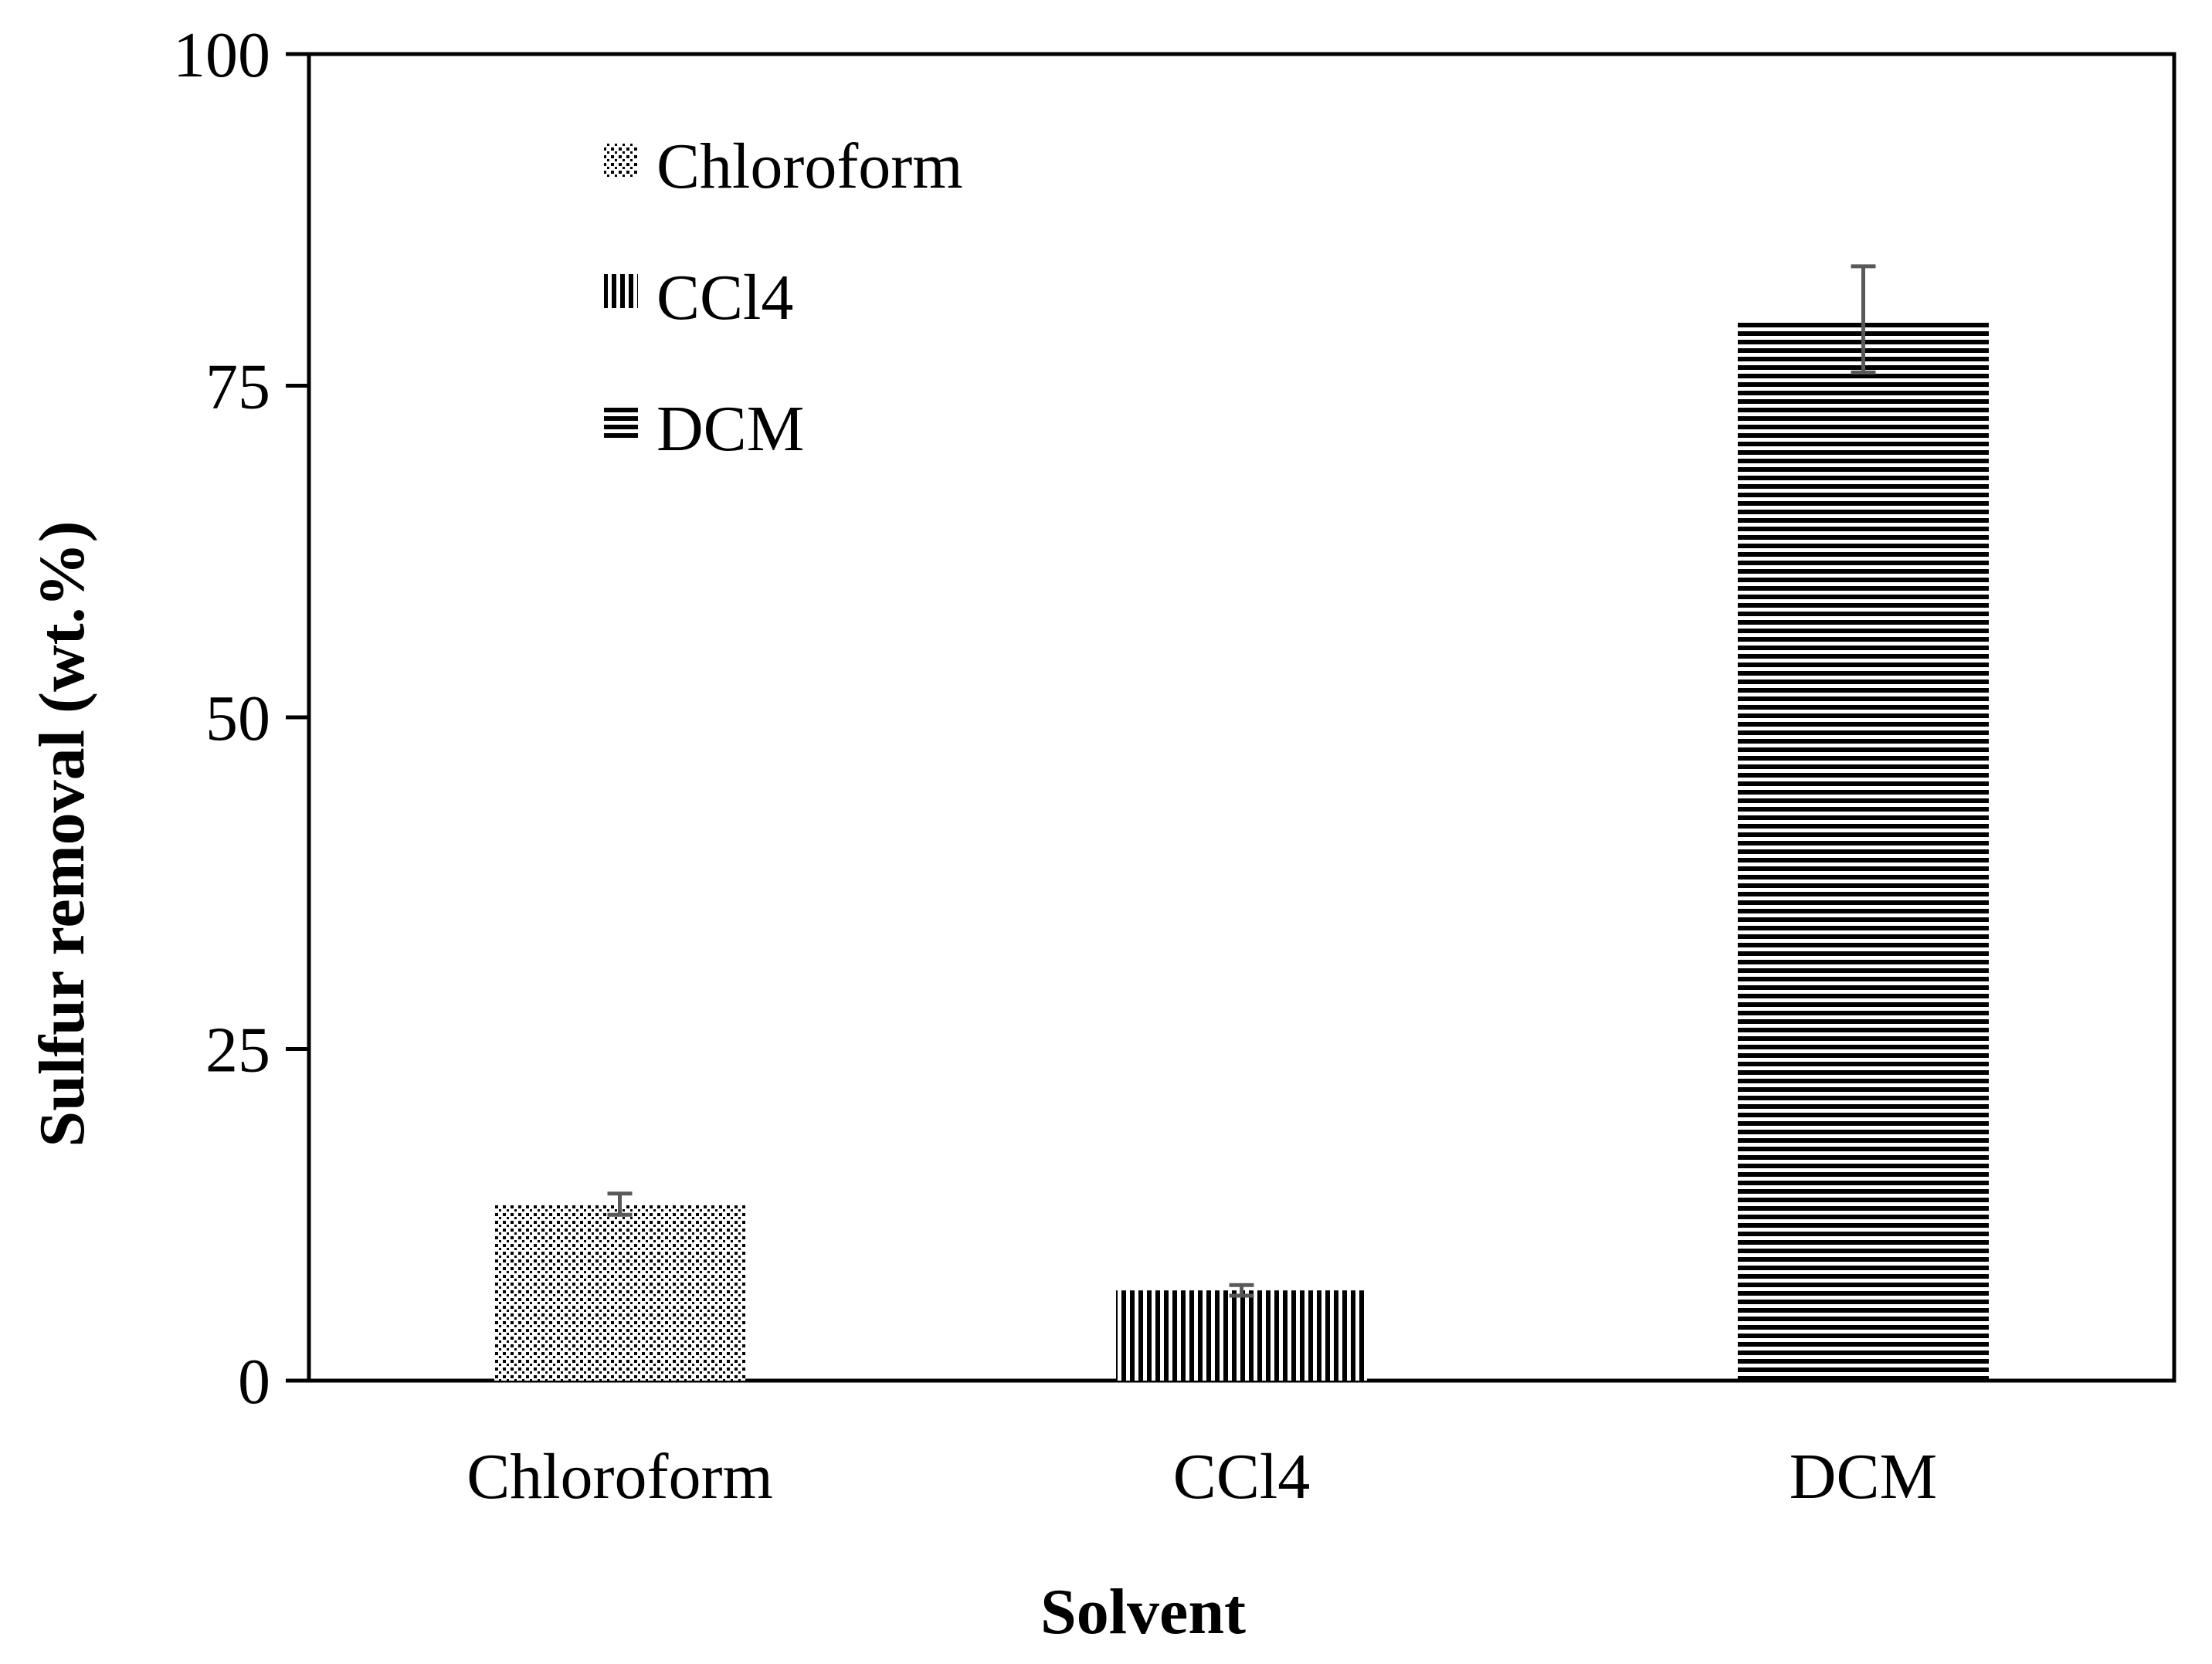  I want to click on x-axis: Chloroform CCl4 DCM, so click(1201, 1477).